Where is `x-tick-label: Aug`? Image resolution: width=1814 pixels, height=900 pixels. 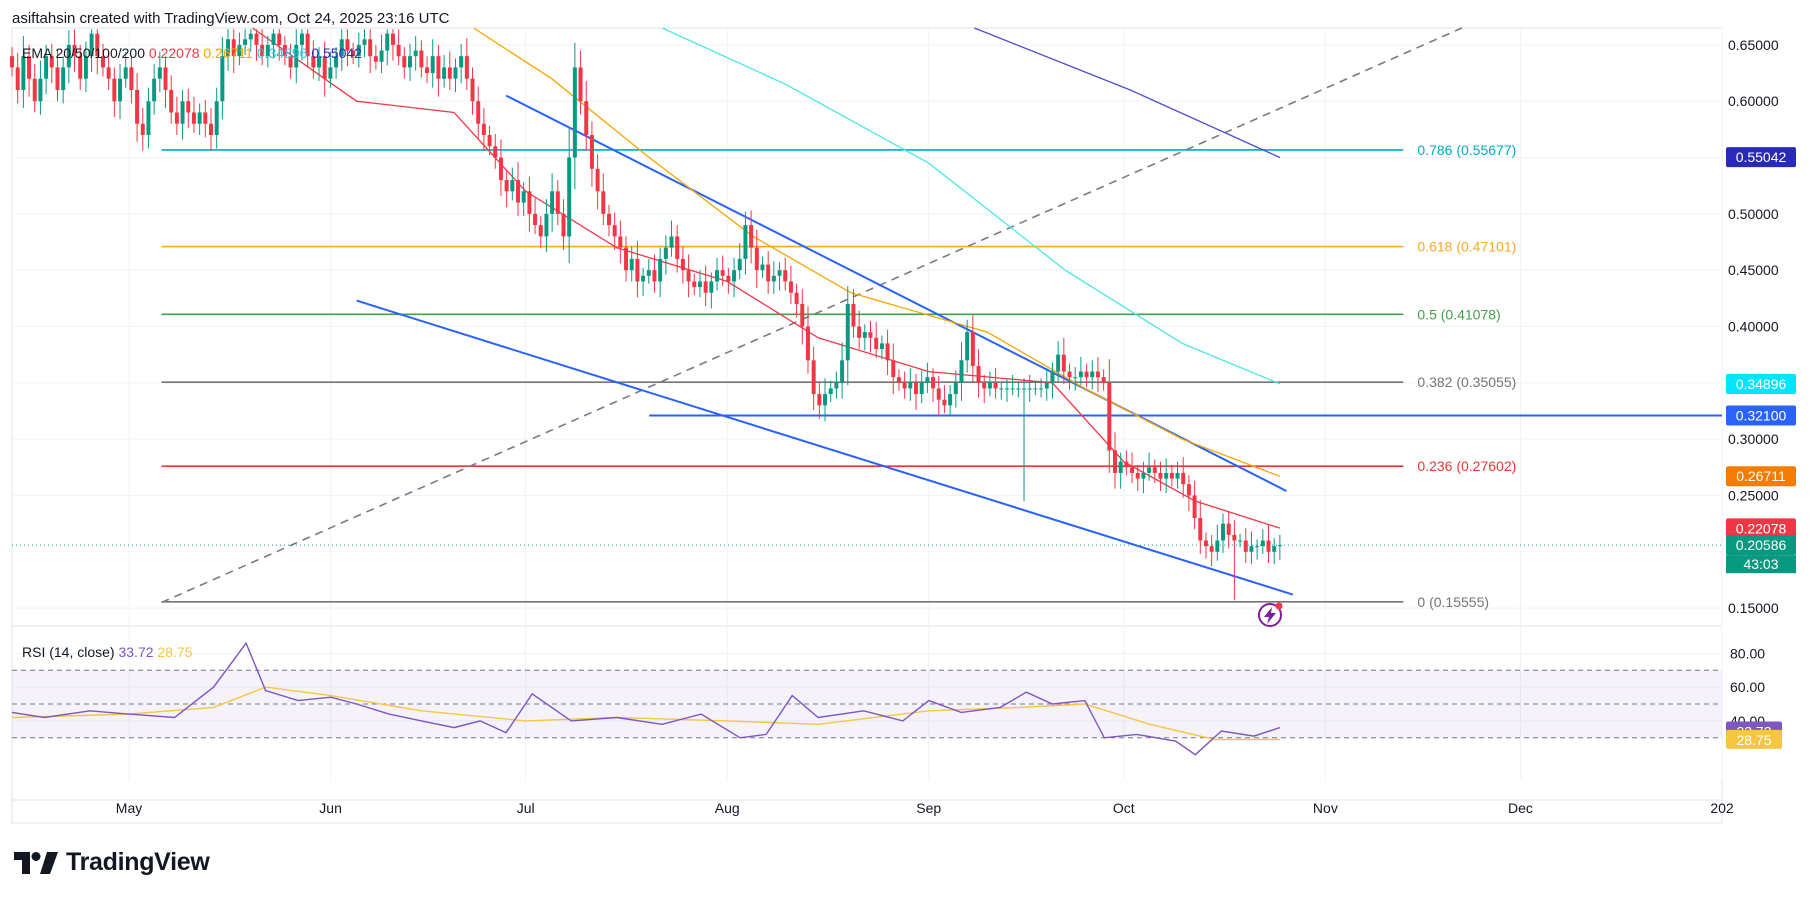 x-tick-label: Aug is located at coordinates (727, 808).